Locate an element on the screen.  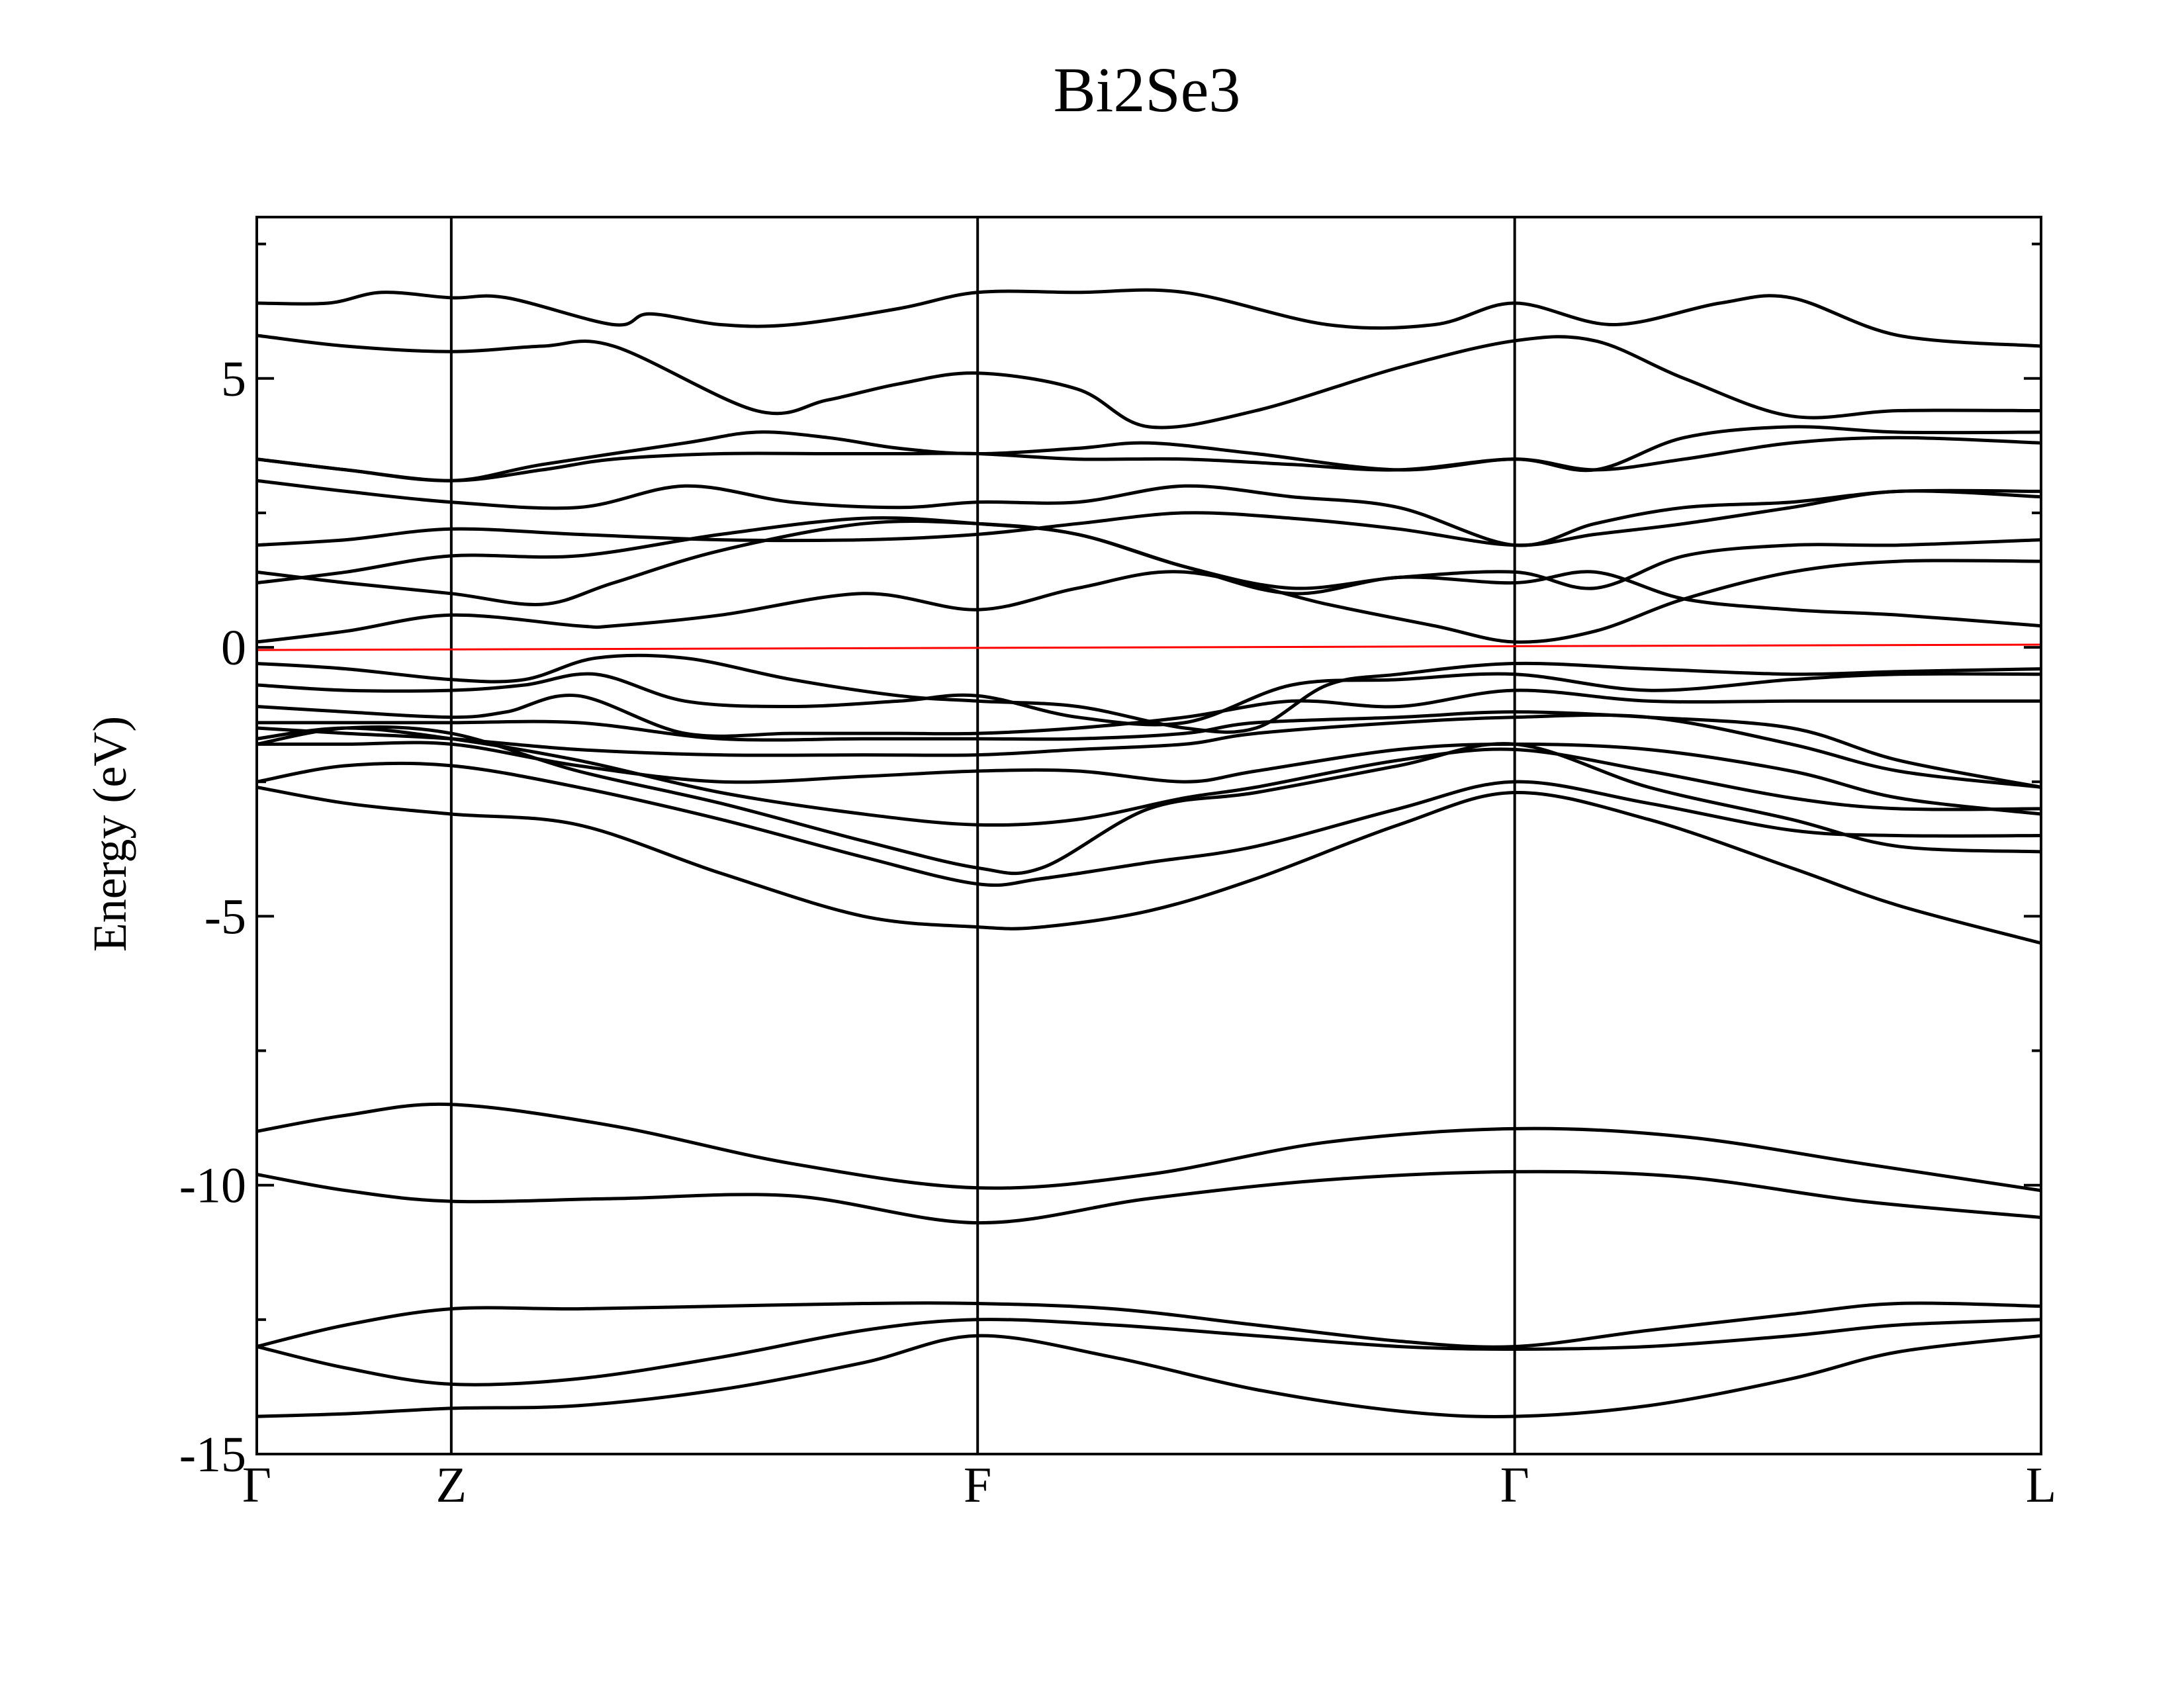
y-axis-label: Energy (eV) is located at coordinates (109, 834).